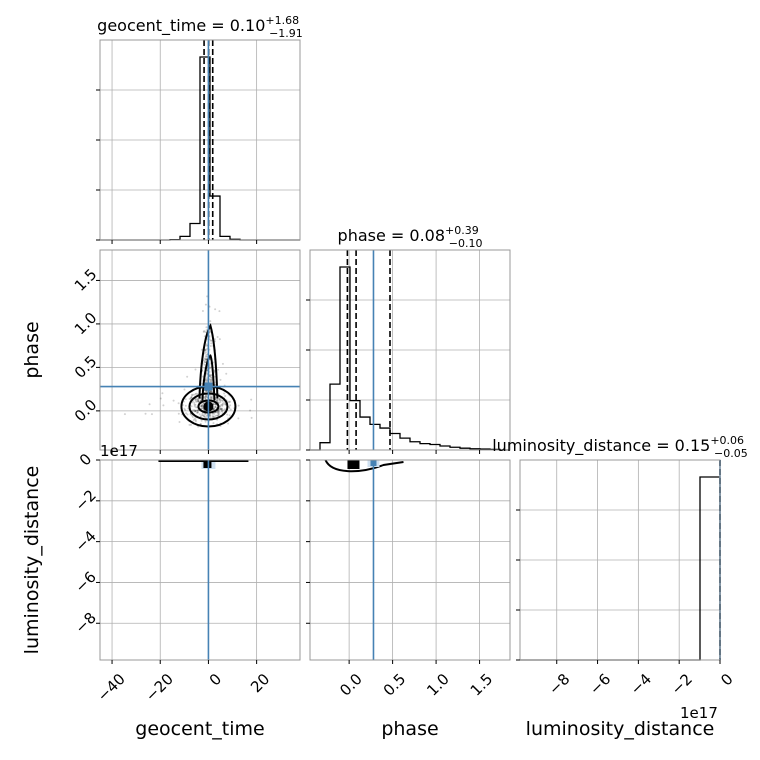 This screenshot has height=760, width=760. What do you see at coordinates (351, 685) in the screenshot?
I see `x-tick-label: 0.0` at bounding box center [351, 685].